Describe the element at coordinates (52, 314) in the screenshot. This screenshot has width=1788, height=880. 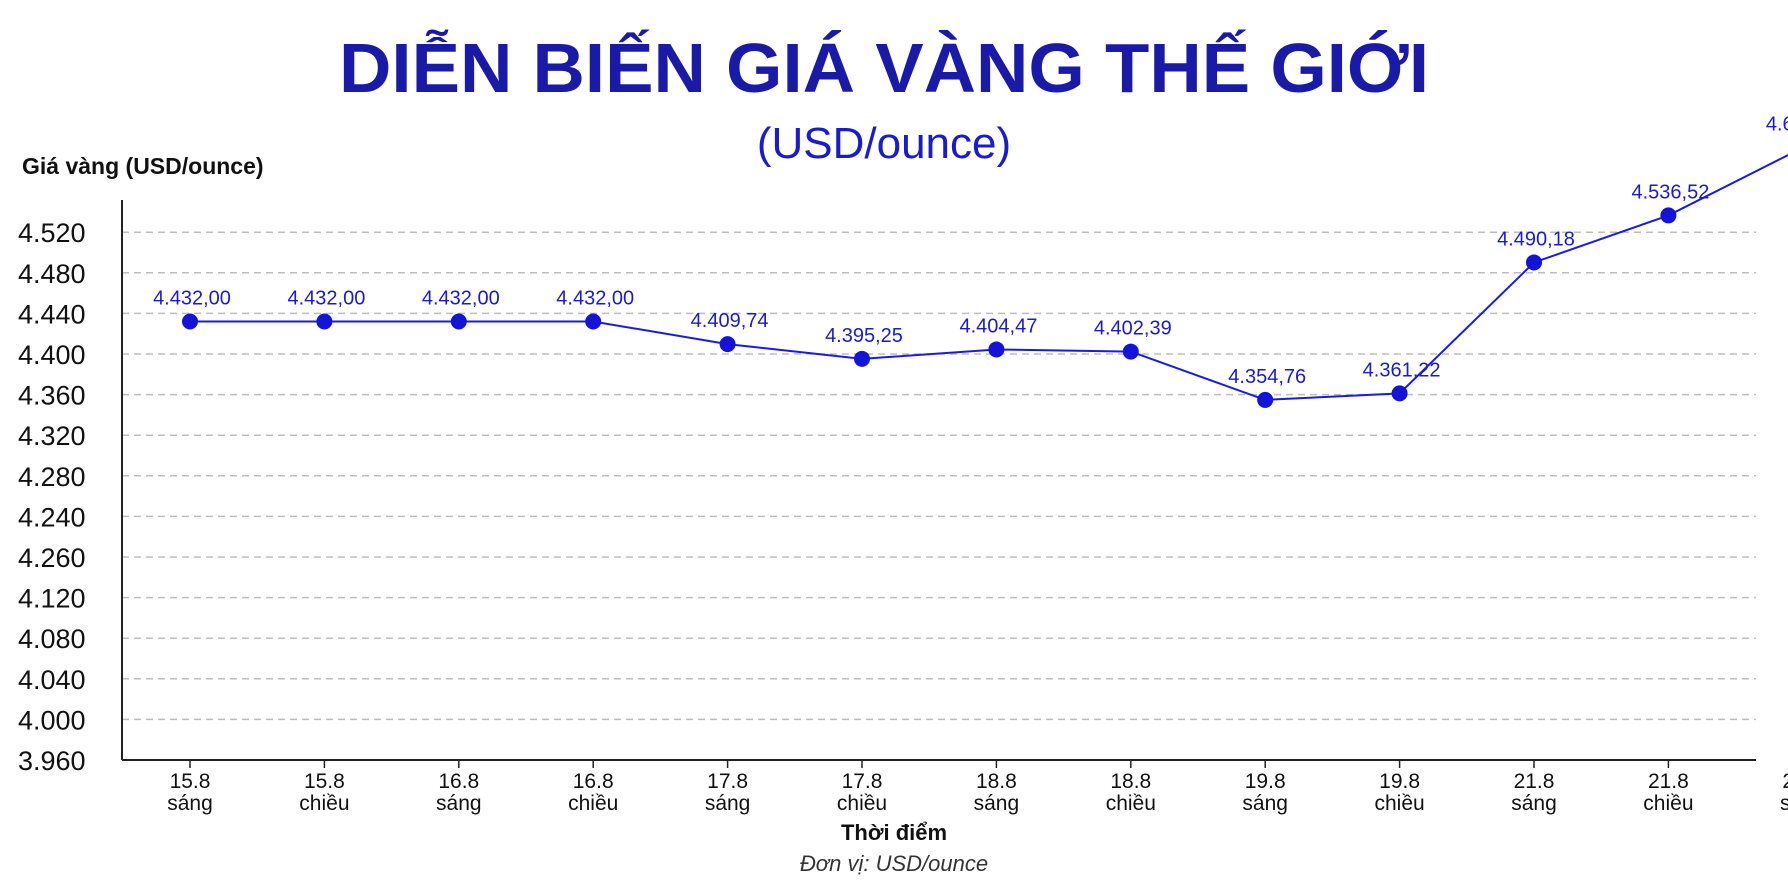
I see `y-tick-label: 4.440` at that location.